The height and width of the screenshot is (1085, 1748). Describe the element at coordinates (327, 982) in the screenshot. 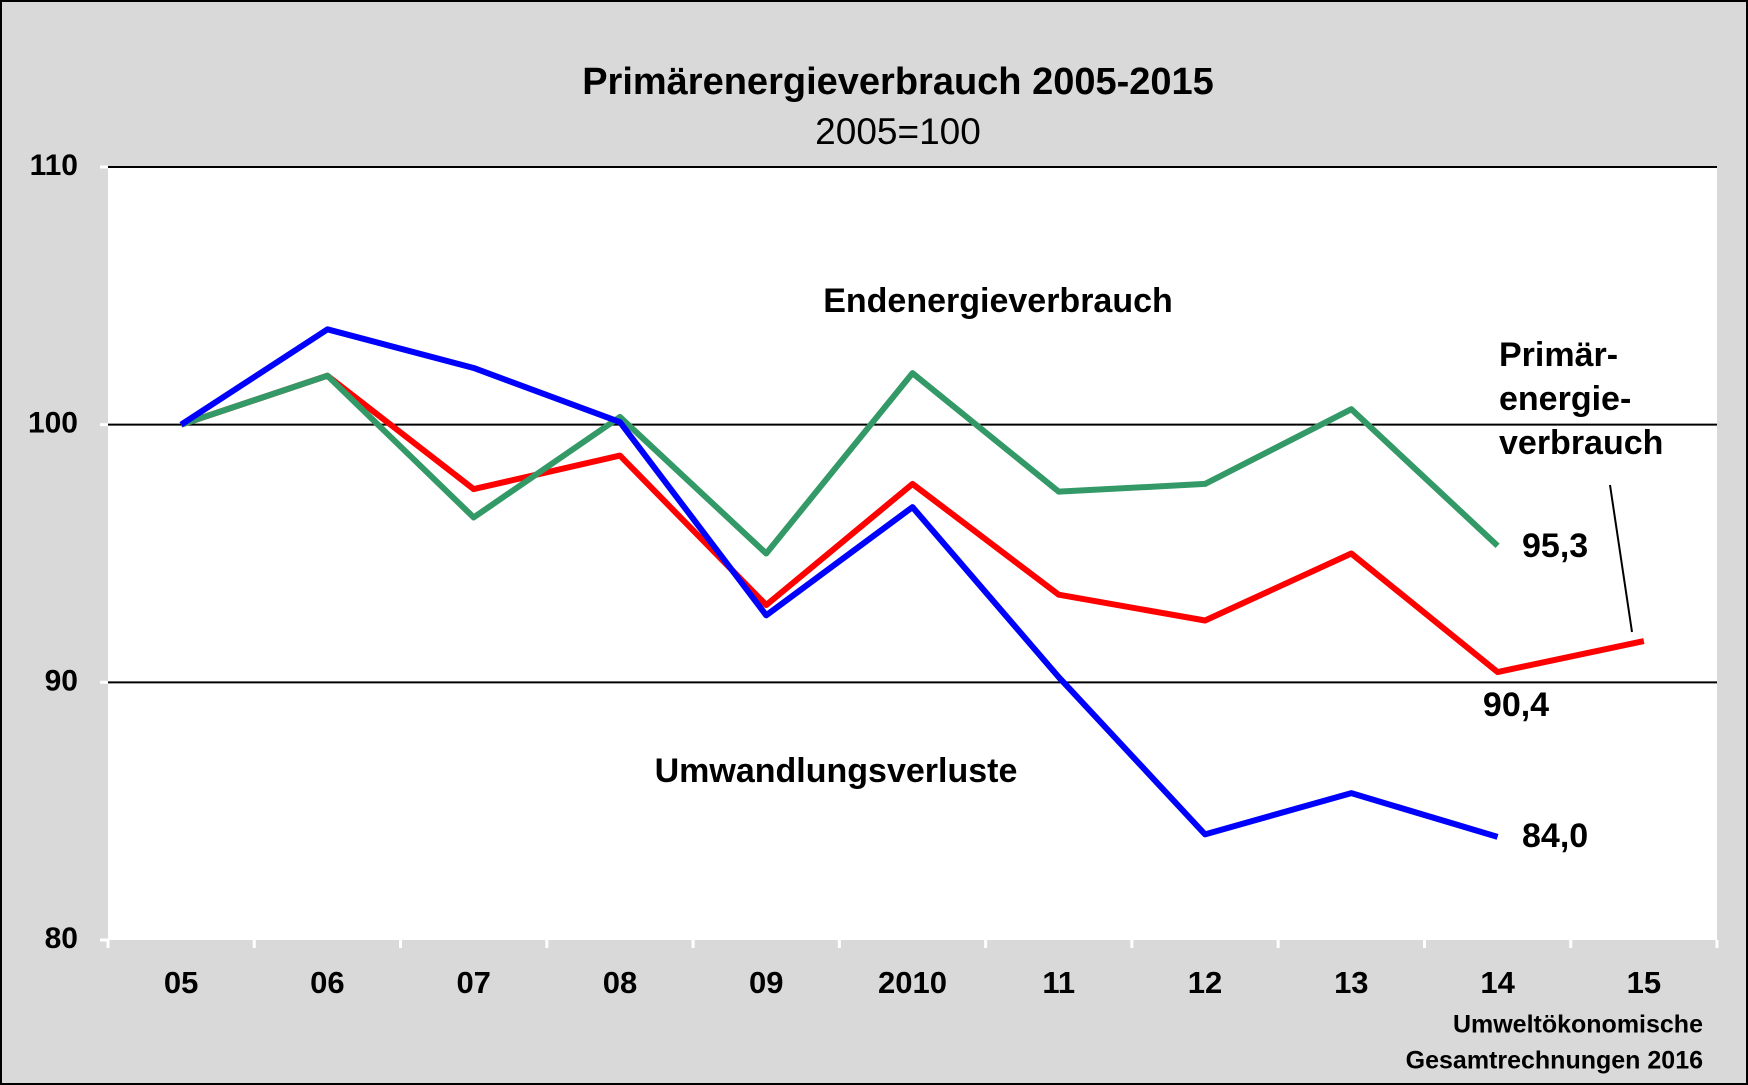

I see `x-tick-label: 06` at that location.